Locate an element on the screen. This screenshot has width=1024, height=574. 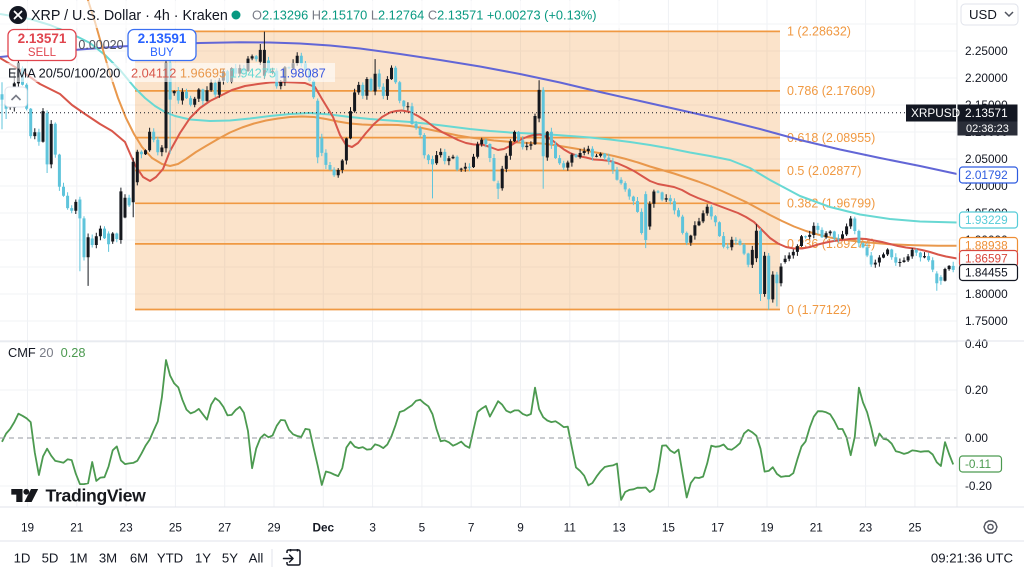
svg-text: BUY is located at coordinates (162, 53).